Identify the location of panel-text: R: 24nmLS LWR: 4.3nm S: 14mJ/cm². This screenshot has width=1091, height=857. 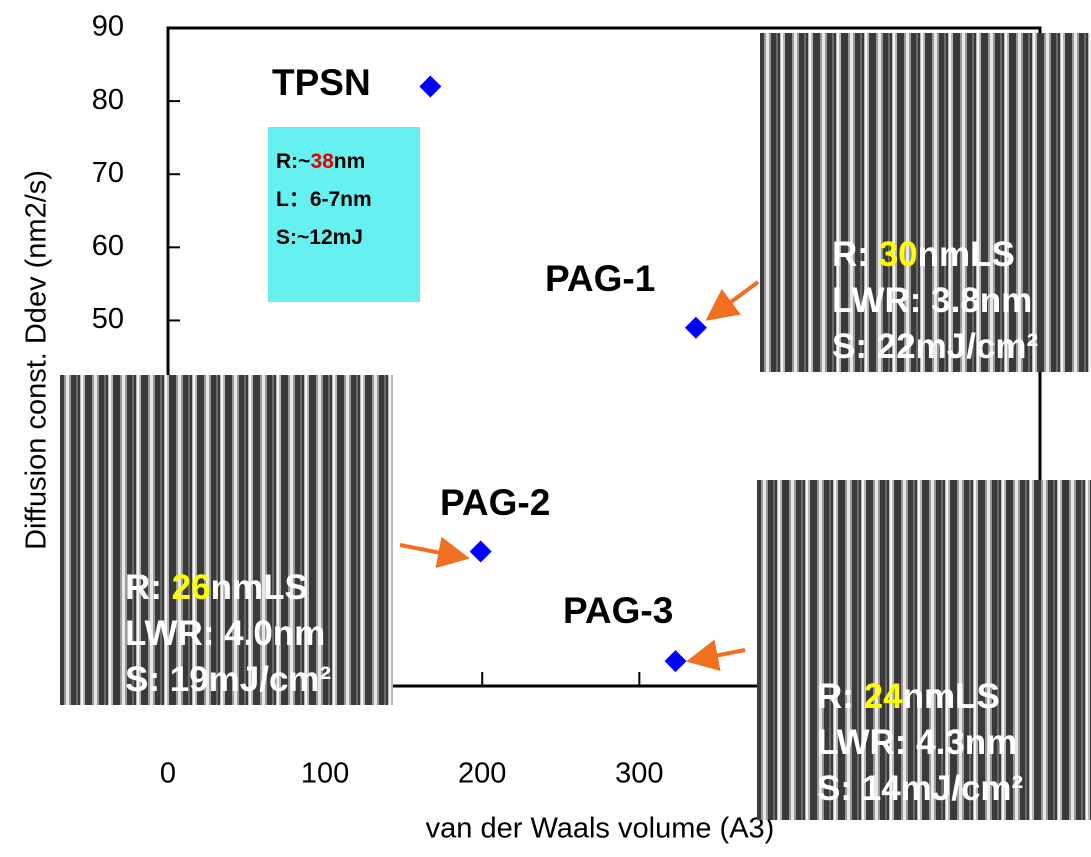
(920, 743).